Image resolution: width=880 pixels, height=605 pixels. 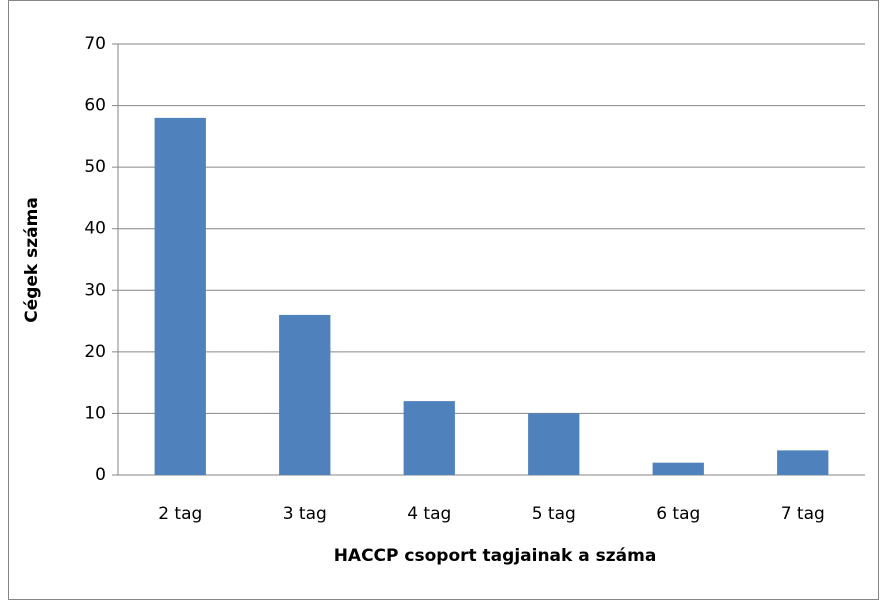 What do you see at coordinates (95, 352) in the screenshot?
I see `y-tick-label: 20` at bounding box center [95, 352].